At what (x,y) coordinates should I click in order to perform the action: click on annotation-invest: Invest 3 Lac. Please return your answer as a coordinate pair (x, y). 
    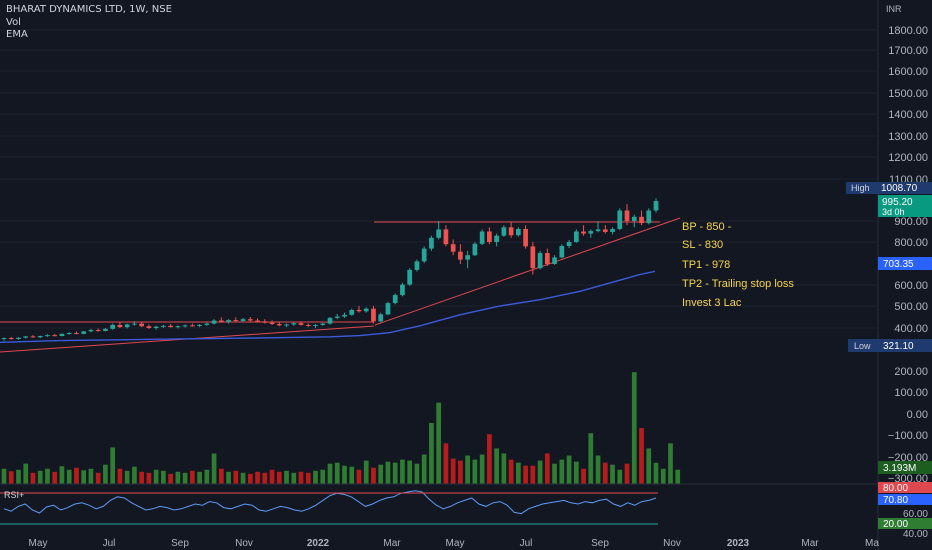
    Looking at the image, I should click on (712, 303).